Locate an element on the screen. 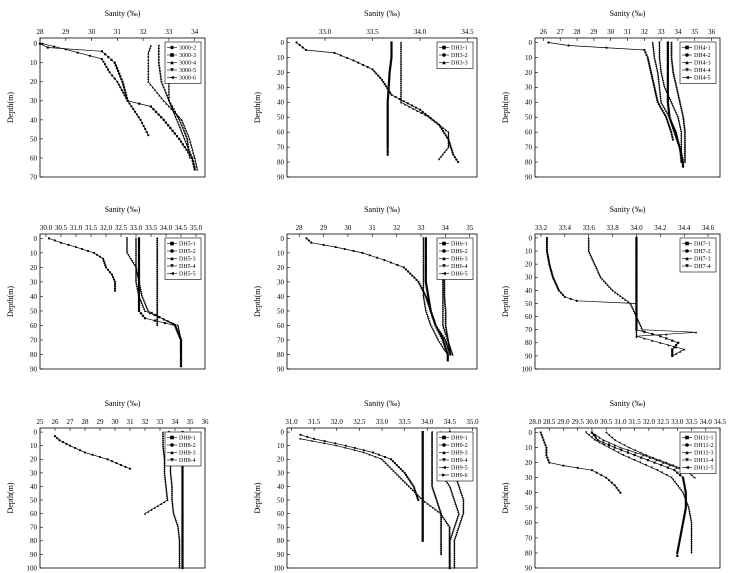 The height and width of the screenshot is (573, 748). x-tick-label: 32 is located at coordinates (397, 228).